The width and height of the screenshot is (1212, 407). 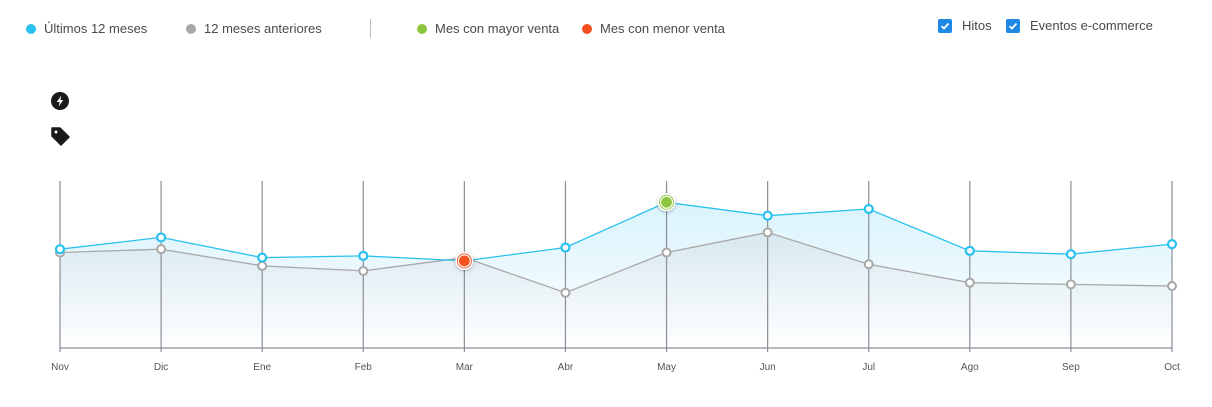 I want to click on bolt-icon, so click(x=60, y=103).